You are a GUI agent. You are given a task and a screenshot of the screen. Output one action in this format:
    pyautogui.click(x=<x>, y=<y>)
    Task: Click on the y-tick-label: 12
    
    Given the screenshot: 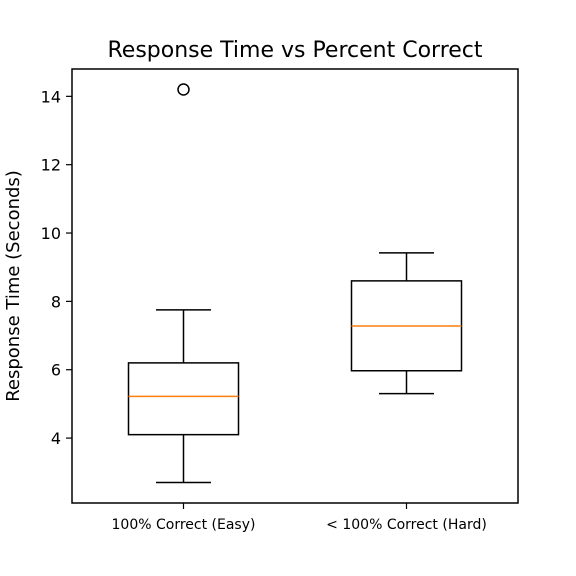 What is the action you would take?
    pyautogui.click(x=51, y=165)
    